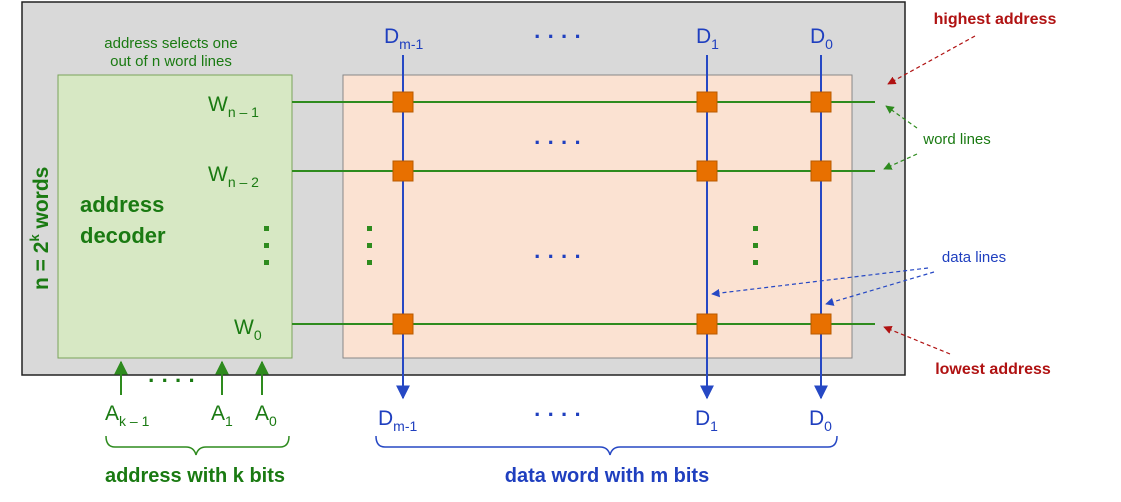 The image size is (1121, 502). What do you see at coordinates (123, 235) in the screenshot?
I see `decoder-title-line2: decoder` at bounding box center [123, 235].